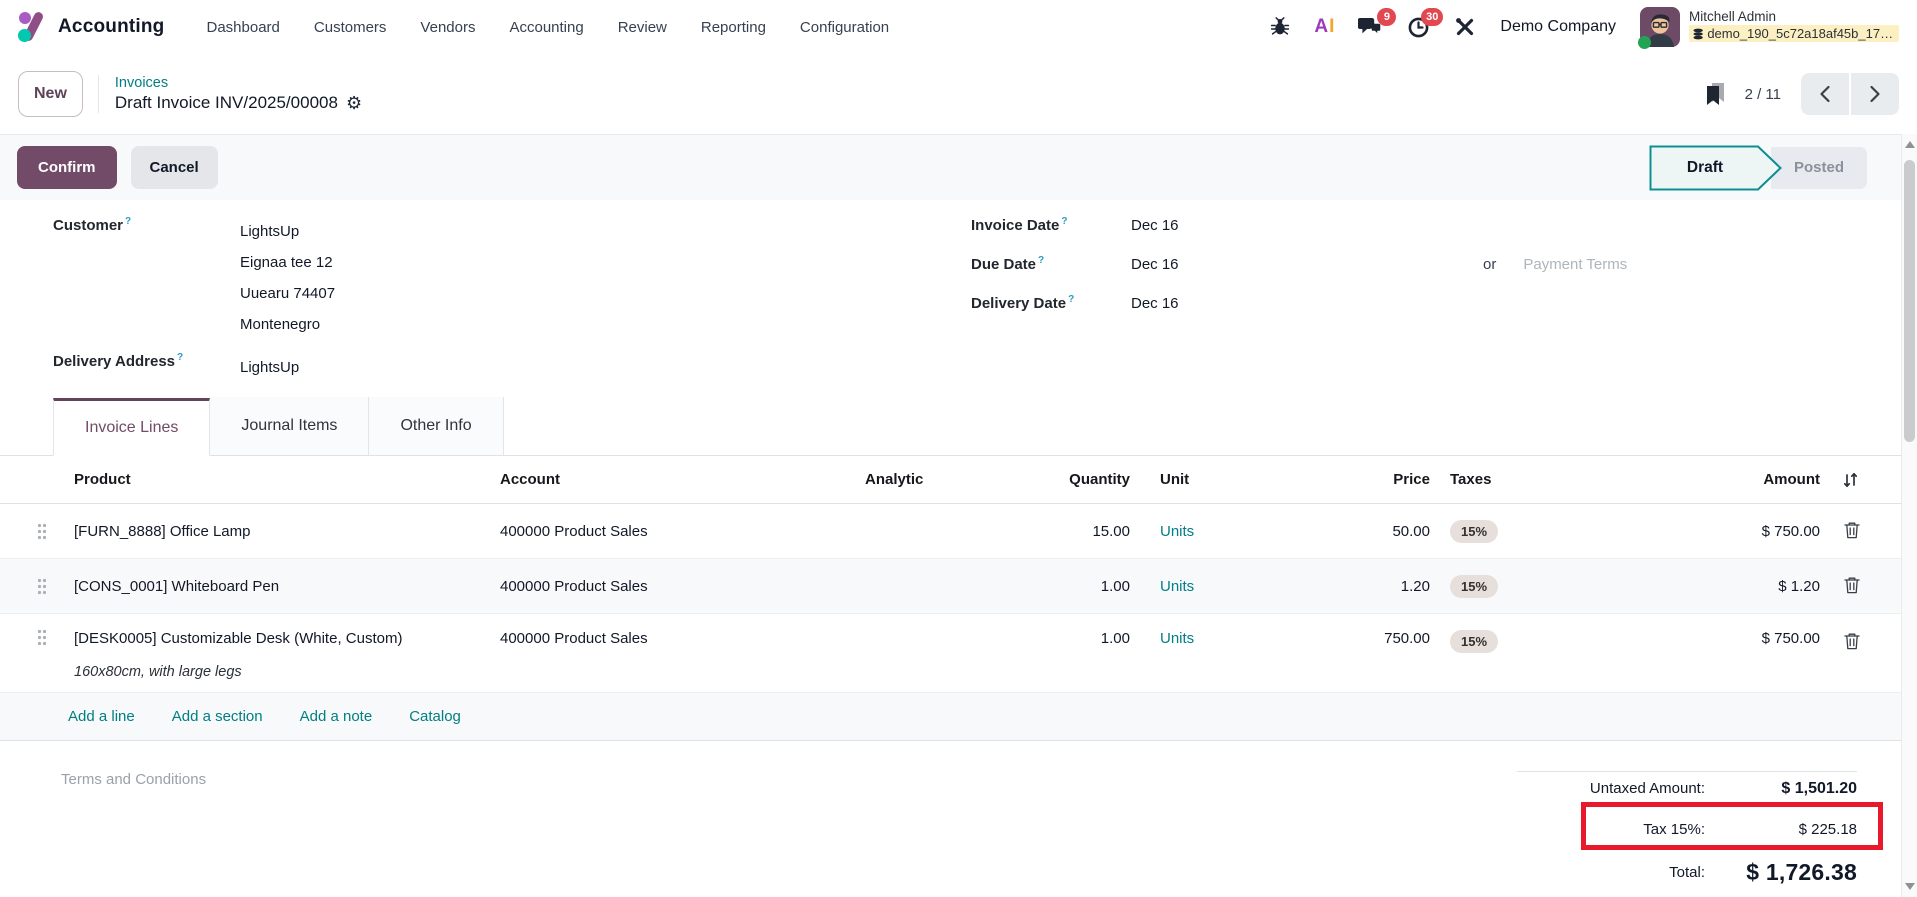  I want to click on add-a-note-link: Add a note, so click(336, 716).